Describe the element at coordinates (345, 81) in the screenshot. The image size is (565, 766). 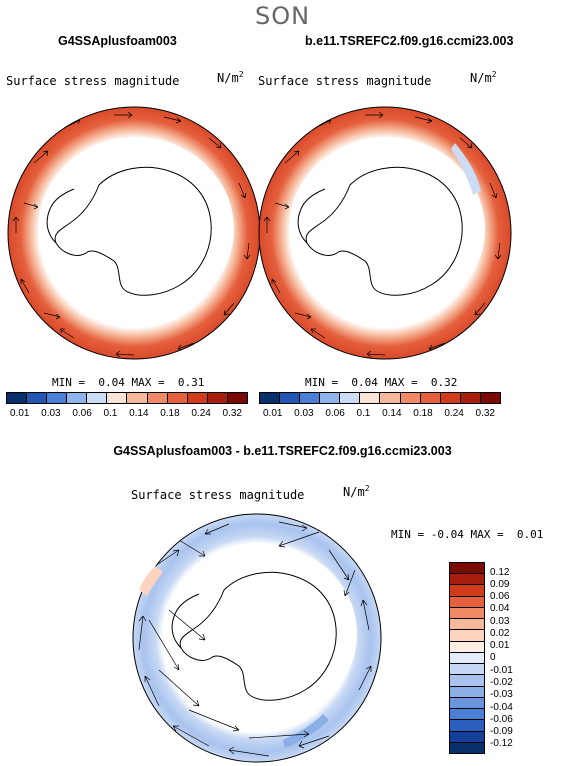
I see `panel2-variable-label: Surface stress magnitude` at that location.